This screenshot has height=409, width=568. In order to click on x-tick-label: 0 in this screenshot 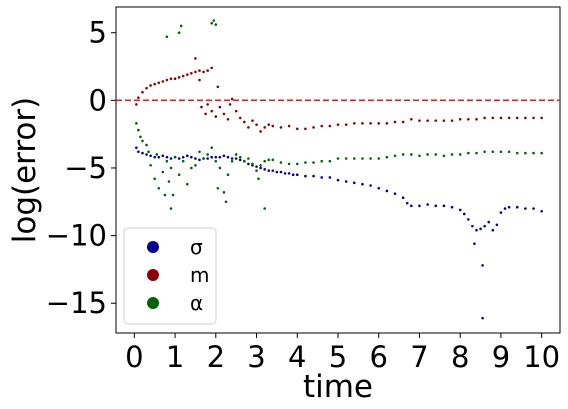, I will do `click(134, 357)`.